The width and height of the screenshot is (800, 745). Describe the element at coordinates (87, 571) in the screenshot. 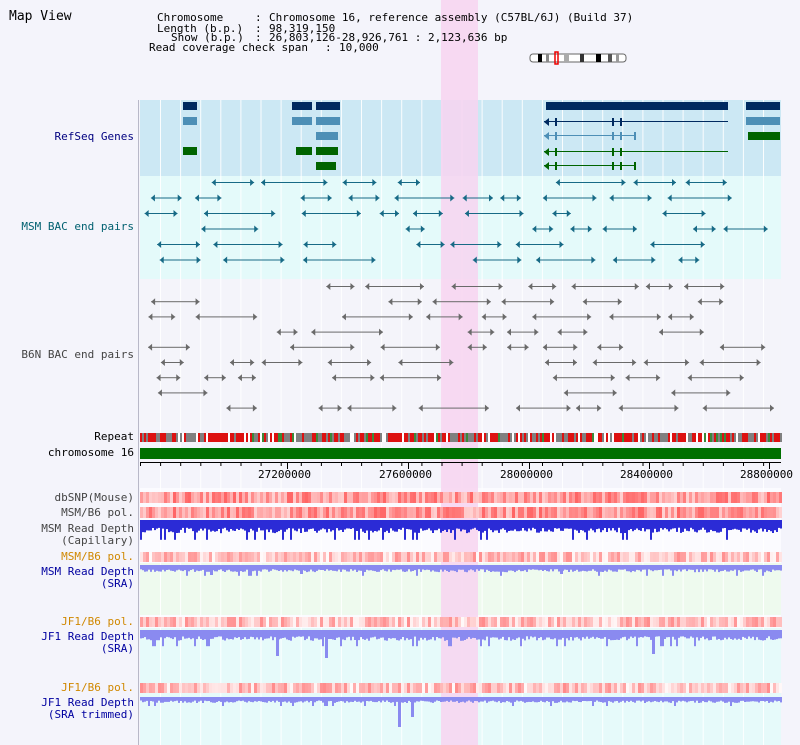

I see `track-label-msm-depth-sra: MSM Read Depth` at that location.